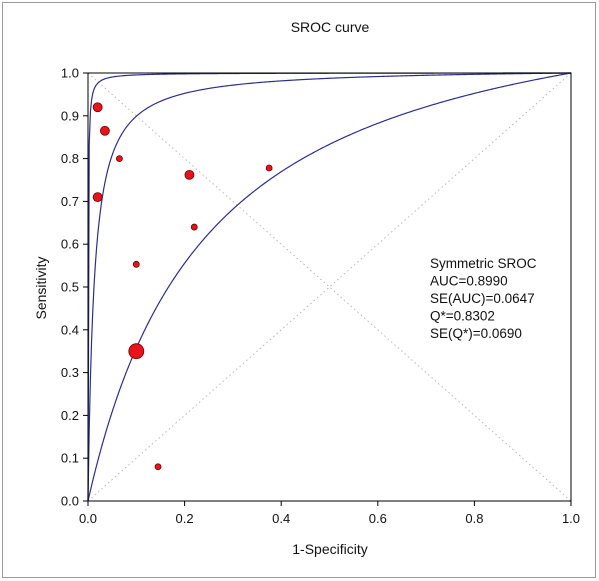  I want to click on annotation-line-0: Symmetric SROC, so click(483, 263).